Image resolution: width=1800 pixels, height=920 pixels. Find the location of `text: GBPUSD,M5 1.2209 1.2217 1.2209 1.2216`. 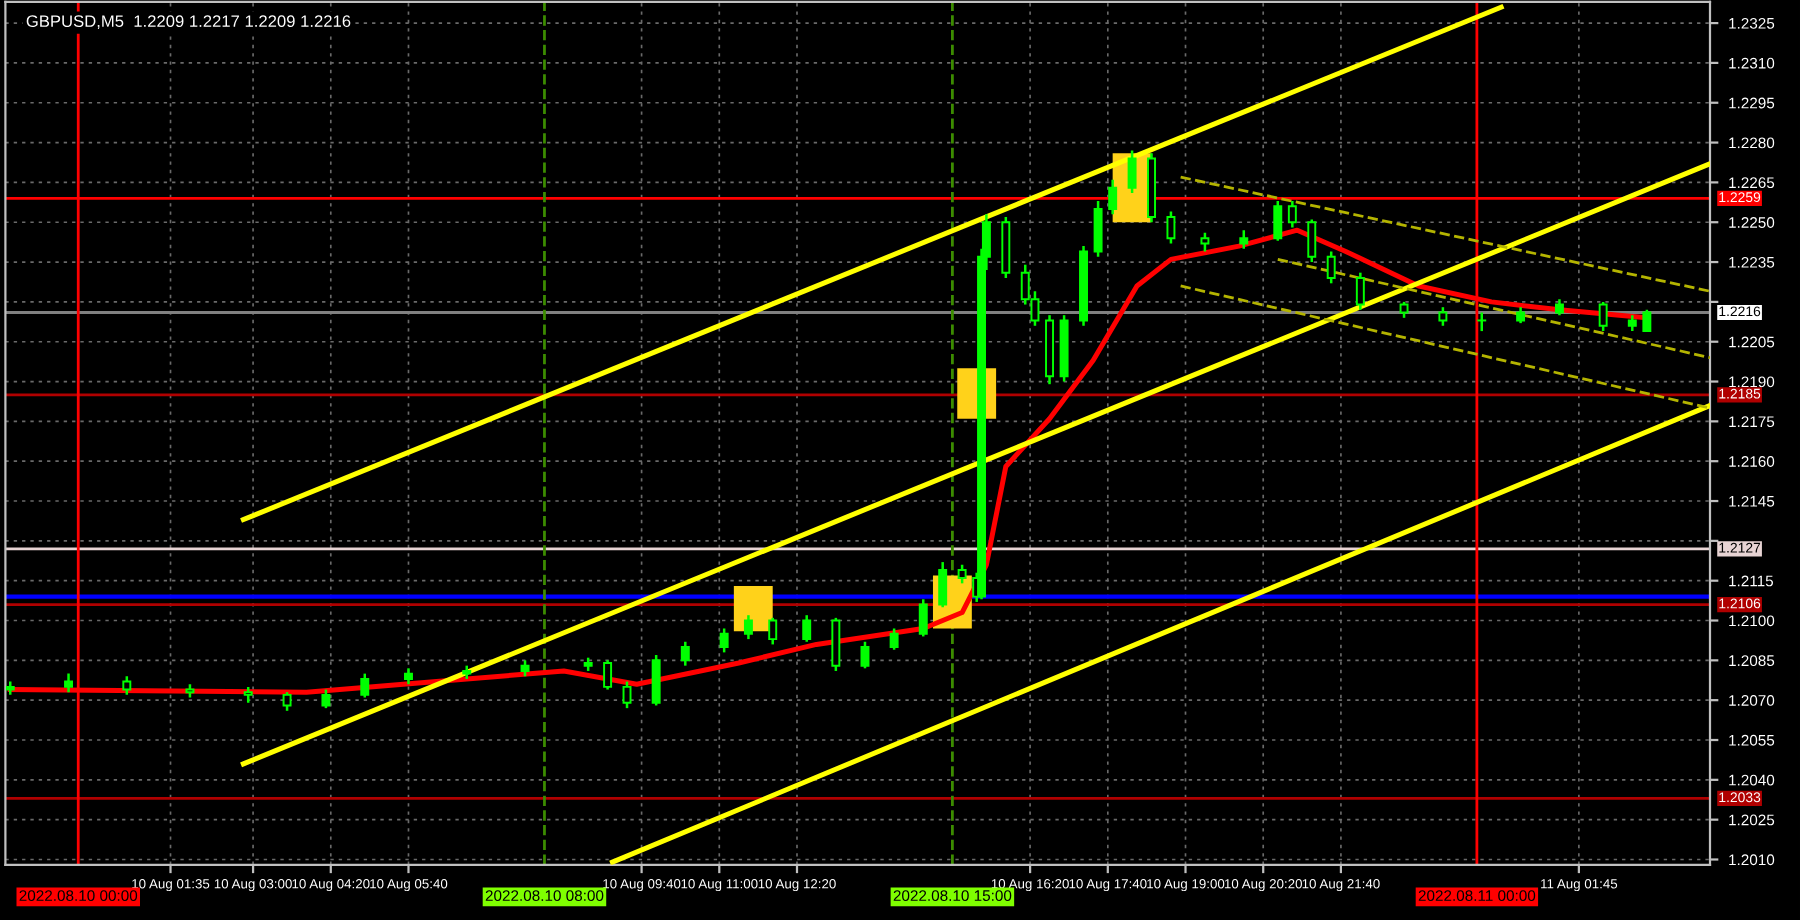

text: GBPUSD,M5 1.2209 1.2217 1.2209 1.2216 is located at coordinates (188, 22).